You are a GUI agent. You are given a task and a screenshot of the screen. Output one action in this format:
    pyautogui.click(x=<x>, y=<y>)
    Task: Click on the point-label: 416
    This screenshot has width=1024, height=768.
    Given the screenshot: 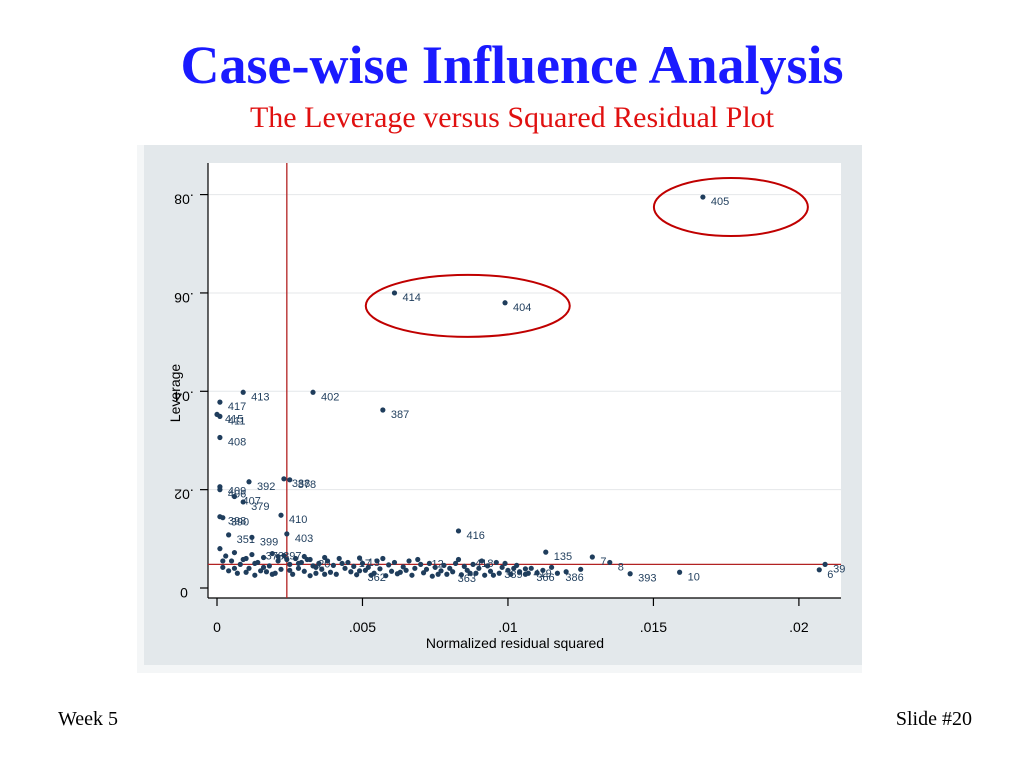 What is the action you would take?
    pyautogui.click(x=475, y=536)
    